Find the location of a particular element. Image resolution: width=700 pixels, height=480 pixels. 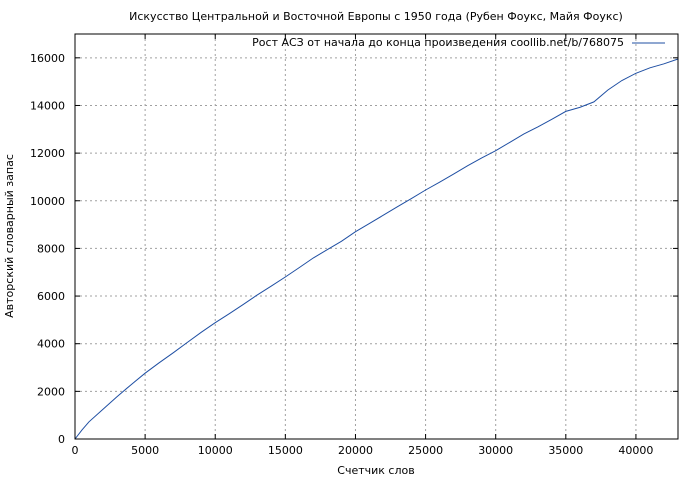

y-tick-label: 2000 is located at coordinates (51, 391).